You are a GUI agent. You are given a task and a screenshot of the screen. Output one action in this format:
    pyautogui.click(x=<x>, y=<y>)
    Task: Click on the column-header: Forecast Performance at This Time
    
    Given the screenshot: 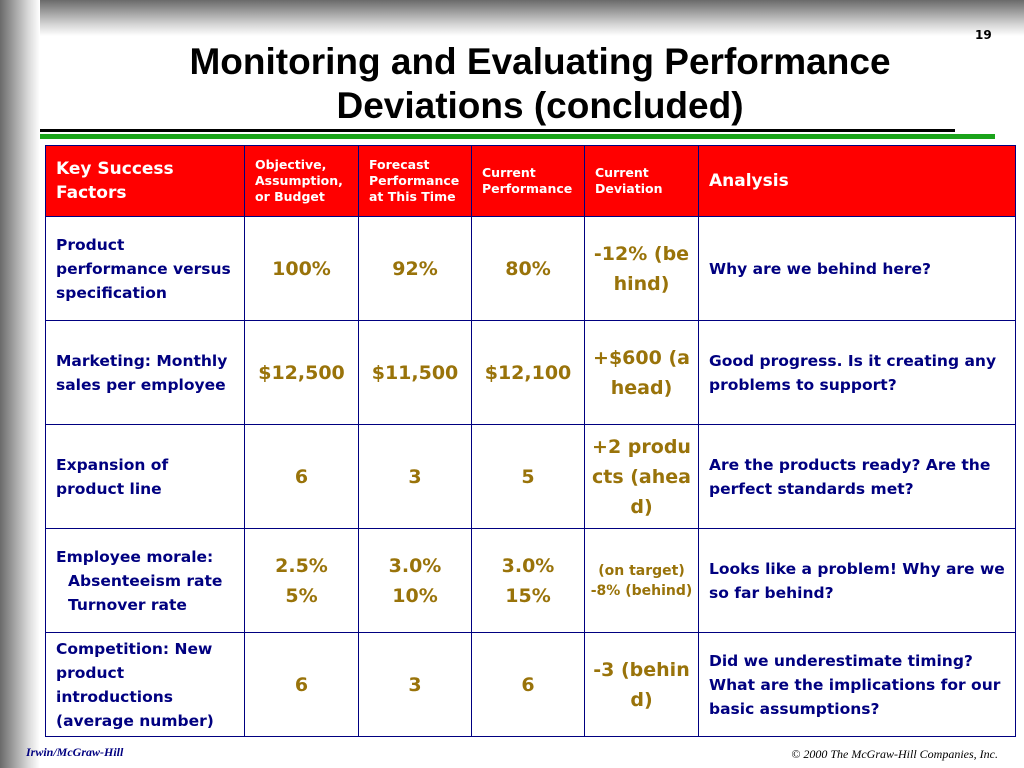 What is the action you would take?
    pyautogui.click(x=415, y=181)
    